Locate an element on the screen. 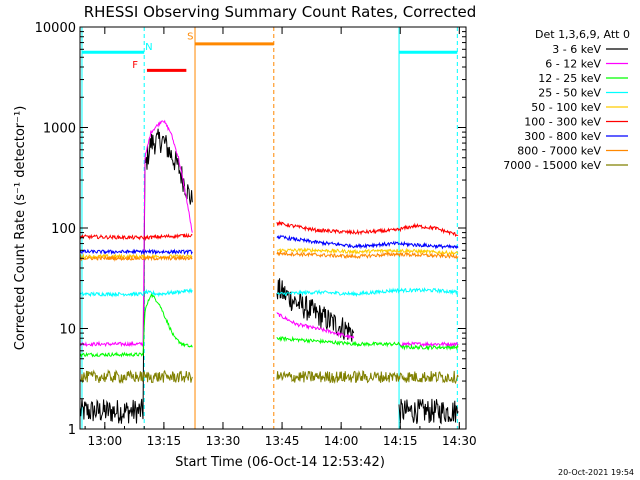 Image resolution: width=640 pixels, height=480 pixels. x-tick-label-1: 13:15 is located at coordinates (164, 441).